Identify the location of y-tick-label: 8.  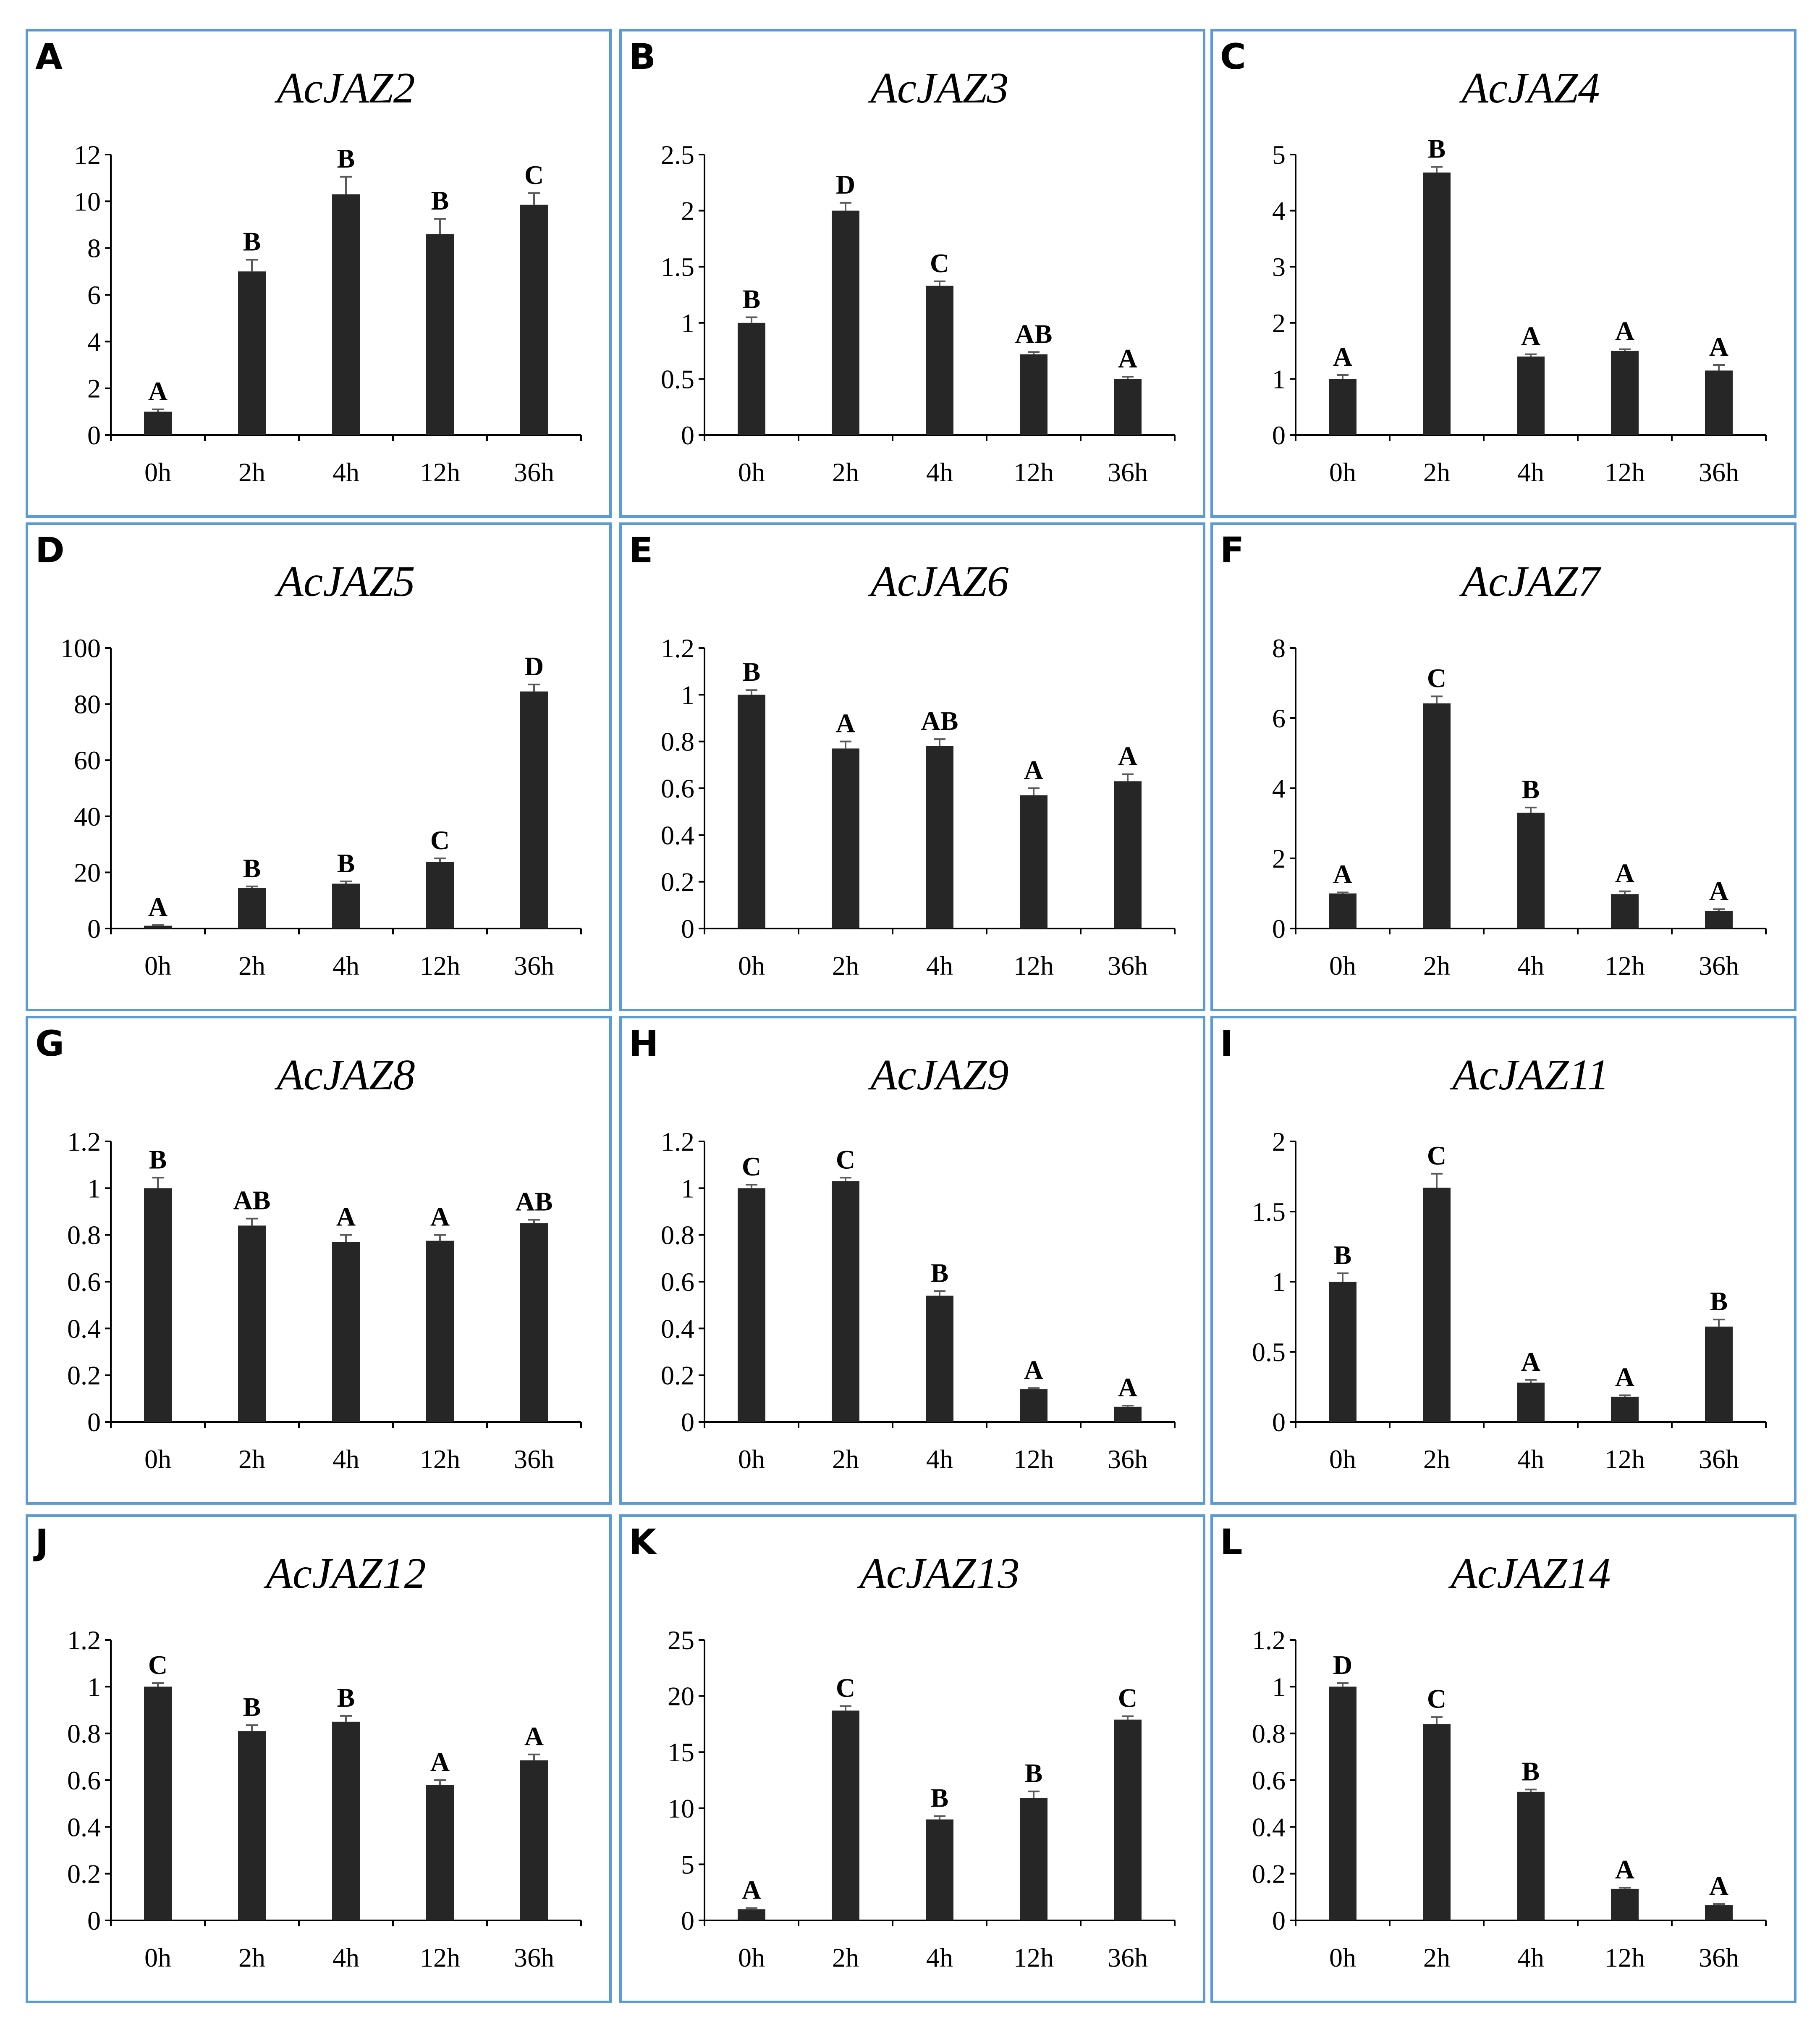
(94, 248).